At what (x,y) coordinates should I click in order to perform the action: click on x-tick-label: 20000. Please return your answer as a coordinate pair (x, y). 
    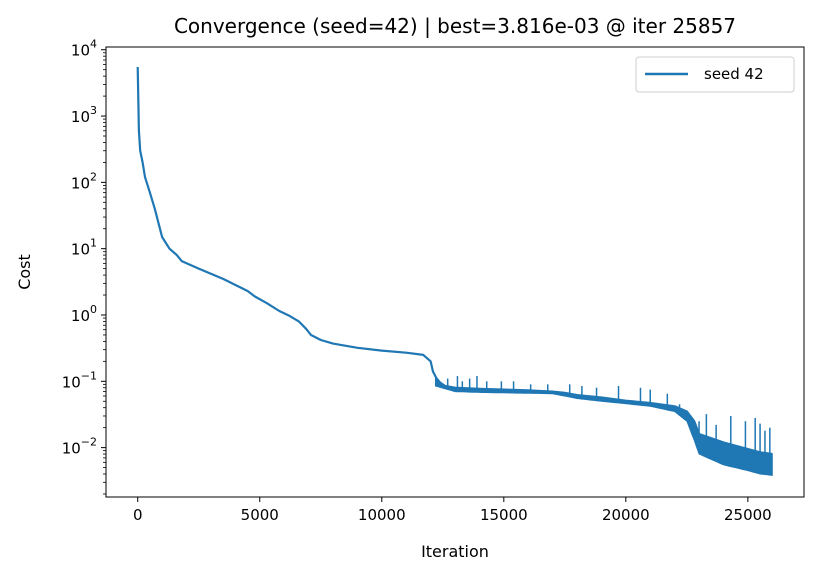
    Looking at the image, I should click on (626, 515).